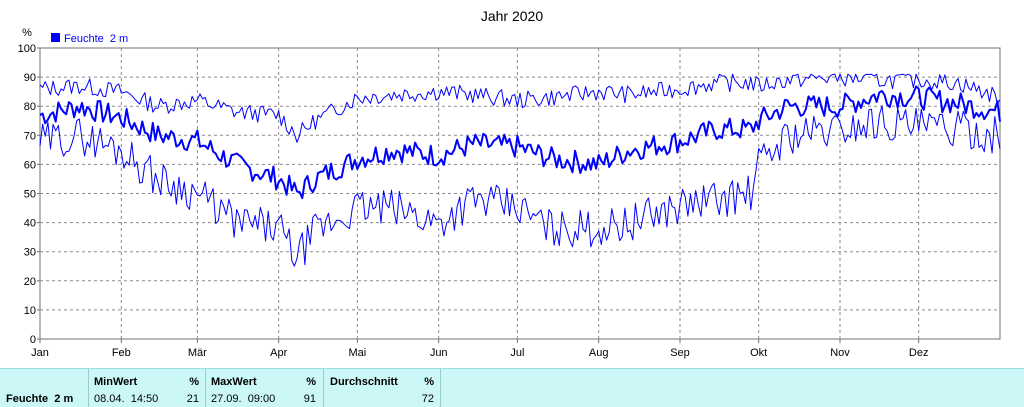 Image resolution: width=1024 pixels, height=407 pixels. Describe the element at coordinates (30, 107) in the screenshot. I see `y-tick-label: 80` at that location.